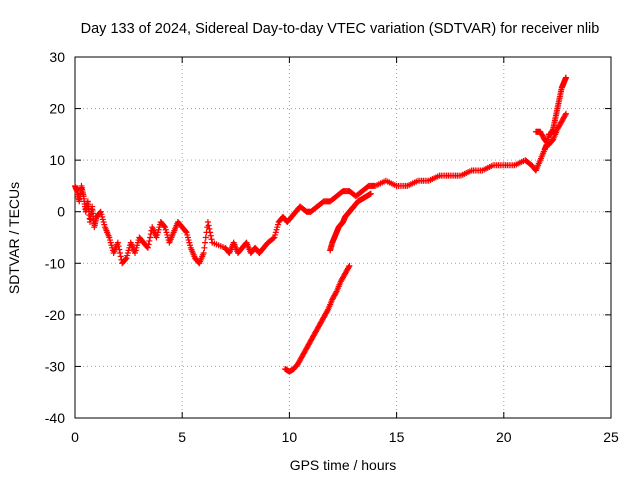 The width and height of the screenshot is (640, 480). Describe the element at coordinates (350, 222) in the screenshot. I see `series-middle-branch` at that location.